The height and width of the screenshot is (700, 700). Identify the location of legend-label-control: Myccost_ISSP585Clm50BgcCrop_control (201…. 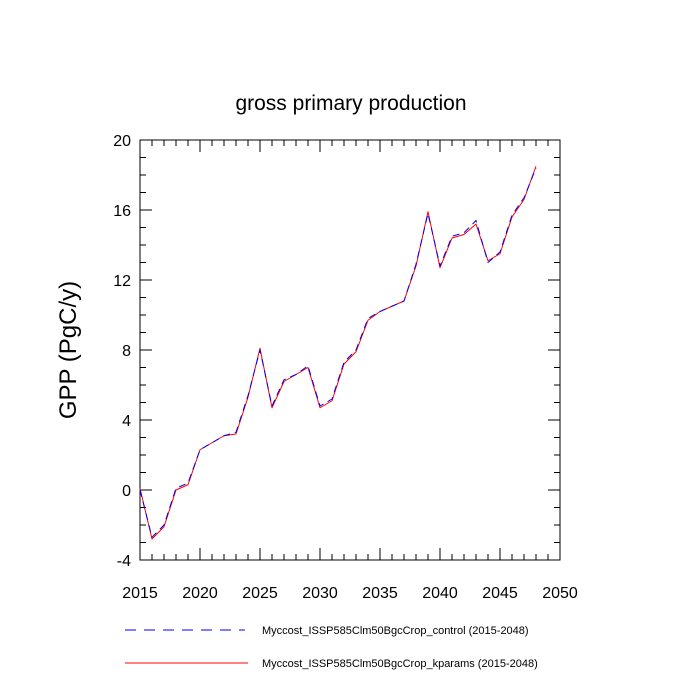
(395, 631).